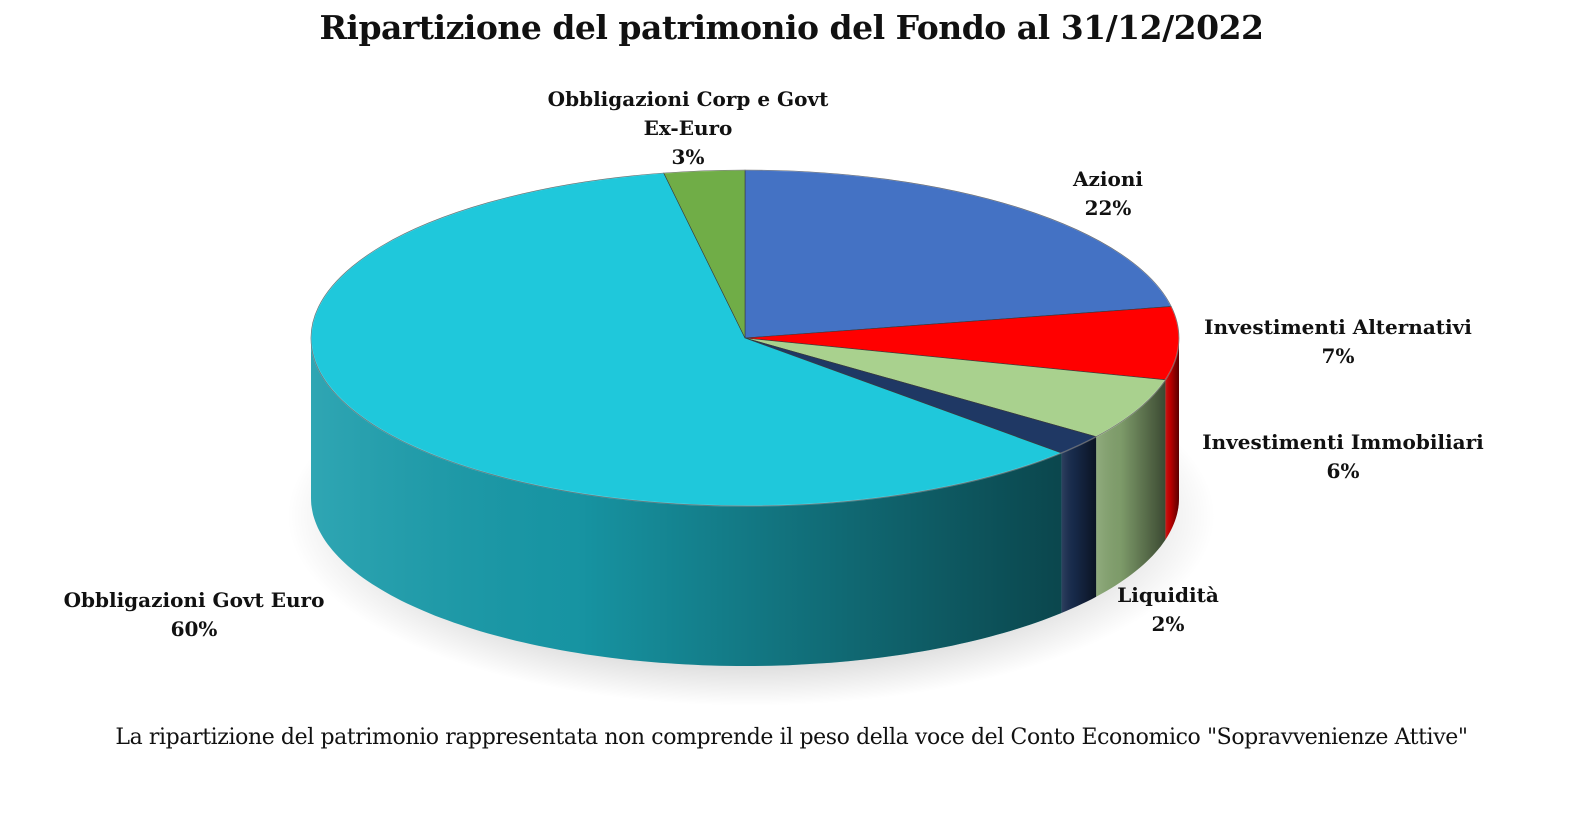  Describe the element at coordinates (194, 614) in the screenshot. I see `slice-label-4: Obbligazioni Govt Euro 60%` at that location.